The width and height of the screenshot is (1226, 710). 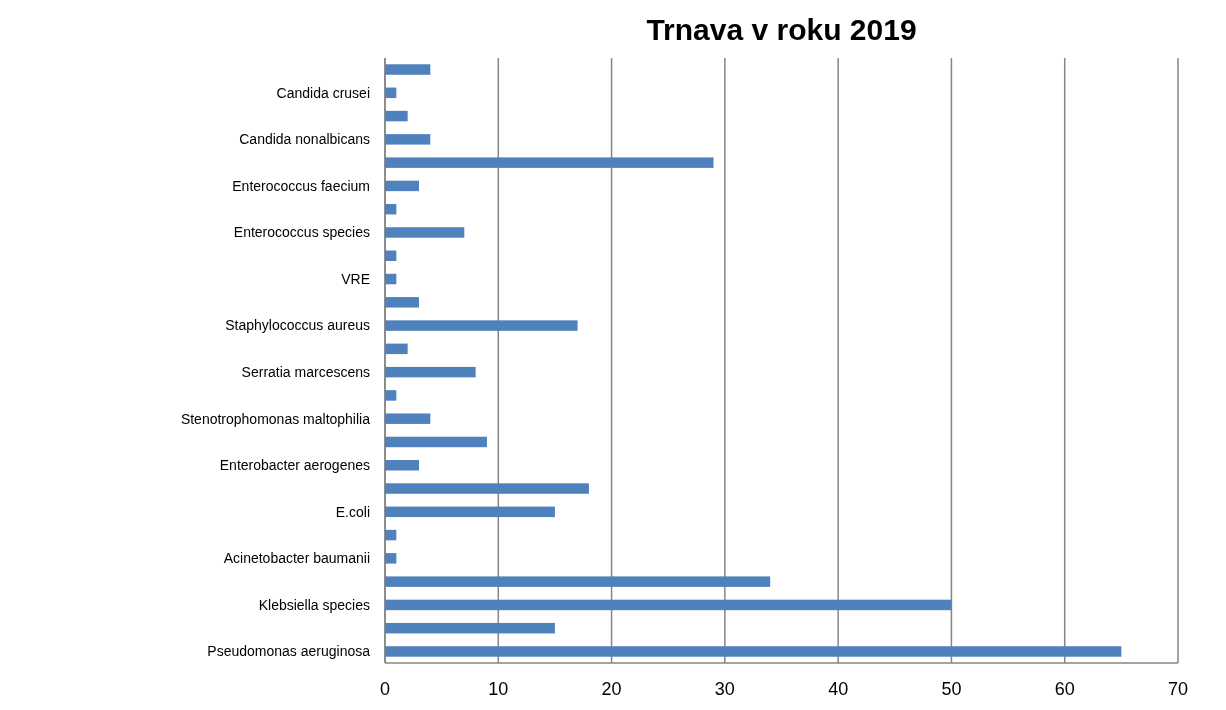 I want to click on chart-title: Trnava v roku 2019, so click(x=781, y=29).